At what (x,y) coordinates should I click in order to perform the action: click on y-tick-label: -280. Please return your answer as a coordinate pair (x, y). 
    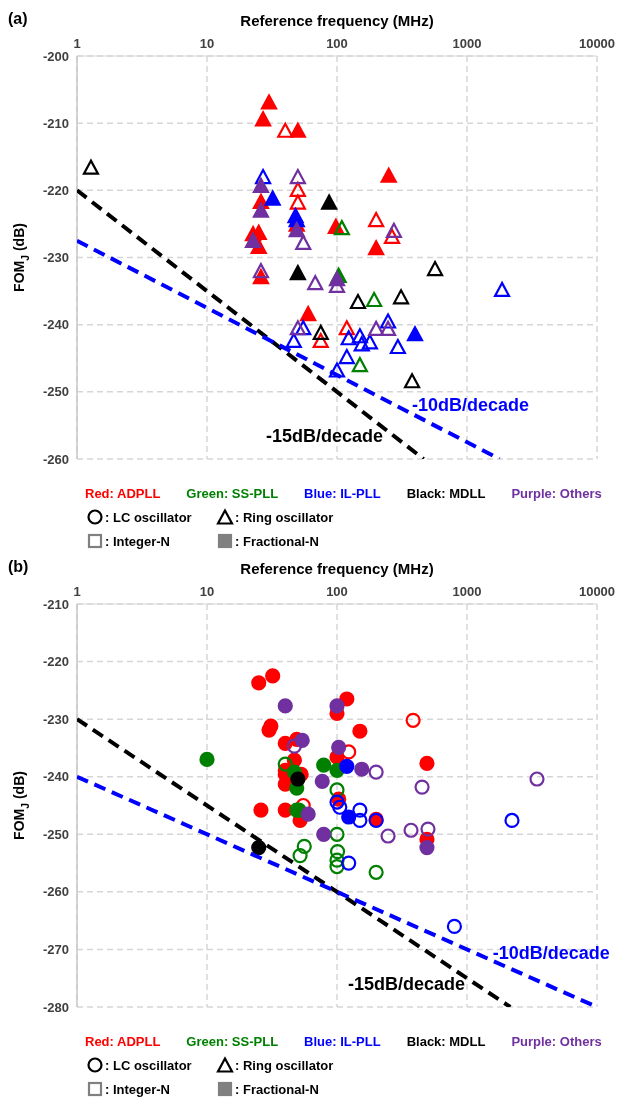
    Looking at the image, I should click on (55, 1007).